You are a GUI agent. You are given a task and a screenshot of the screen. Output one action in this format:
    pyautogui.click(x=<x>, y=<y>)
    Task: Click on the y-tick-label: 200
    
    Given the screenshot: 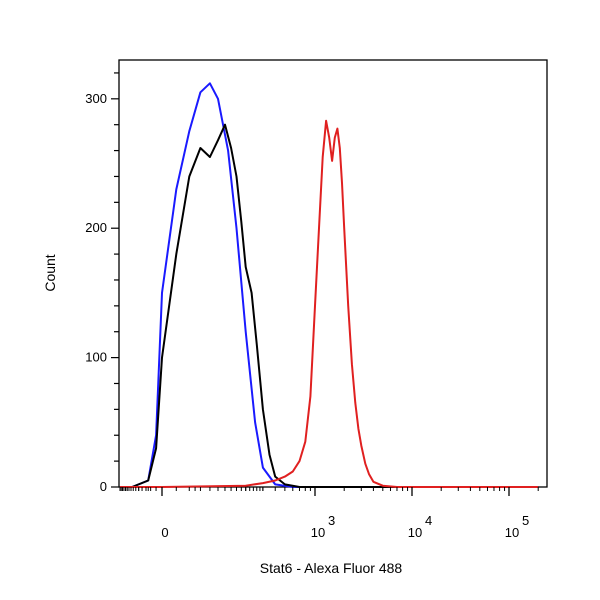 What is the action you would take?
    pyautogui.click(x=96, y=227)
    